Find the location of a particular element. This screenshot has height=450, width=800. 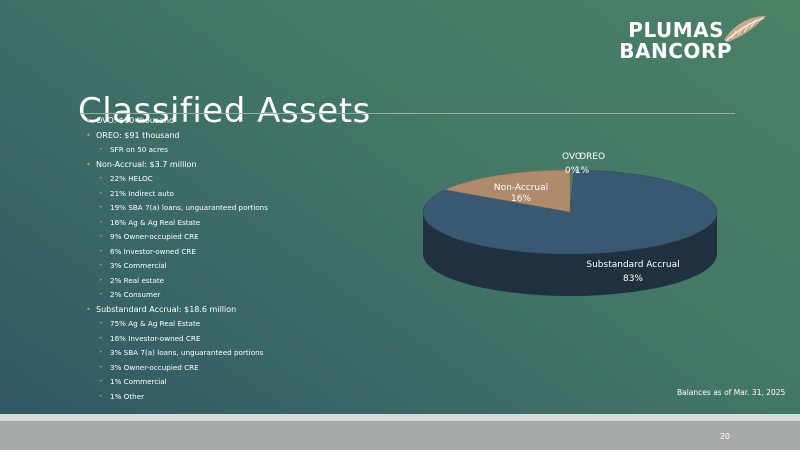

sub-bullet-item: 22% HELOC is located at coordinates (232, 179).